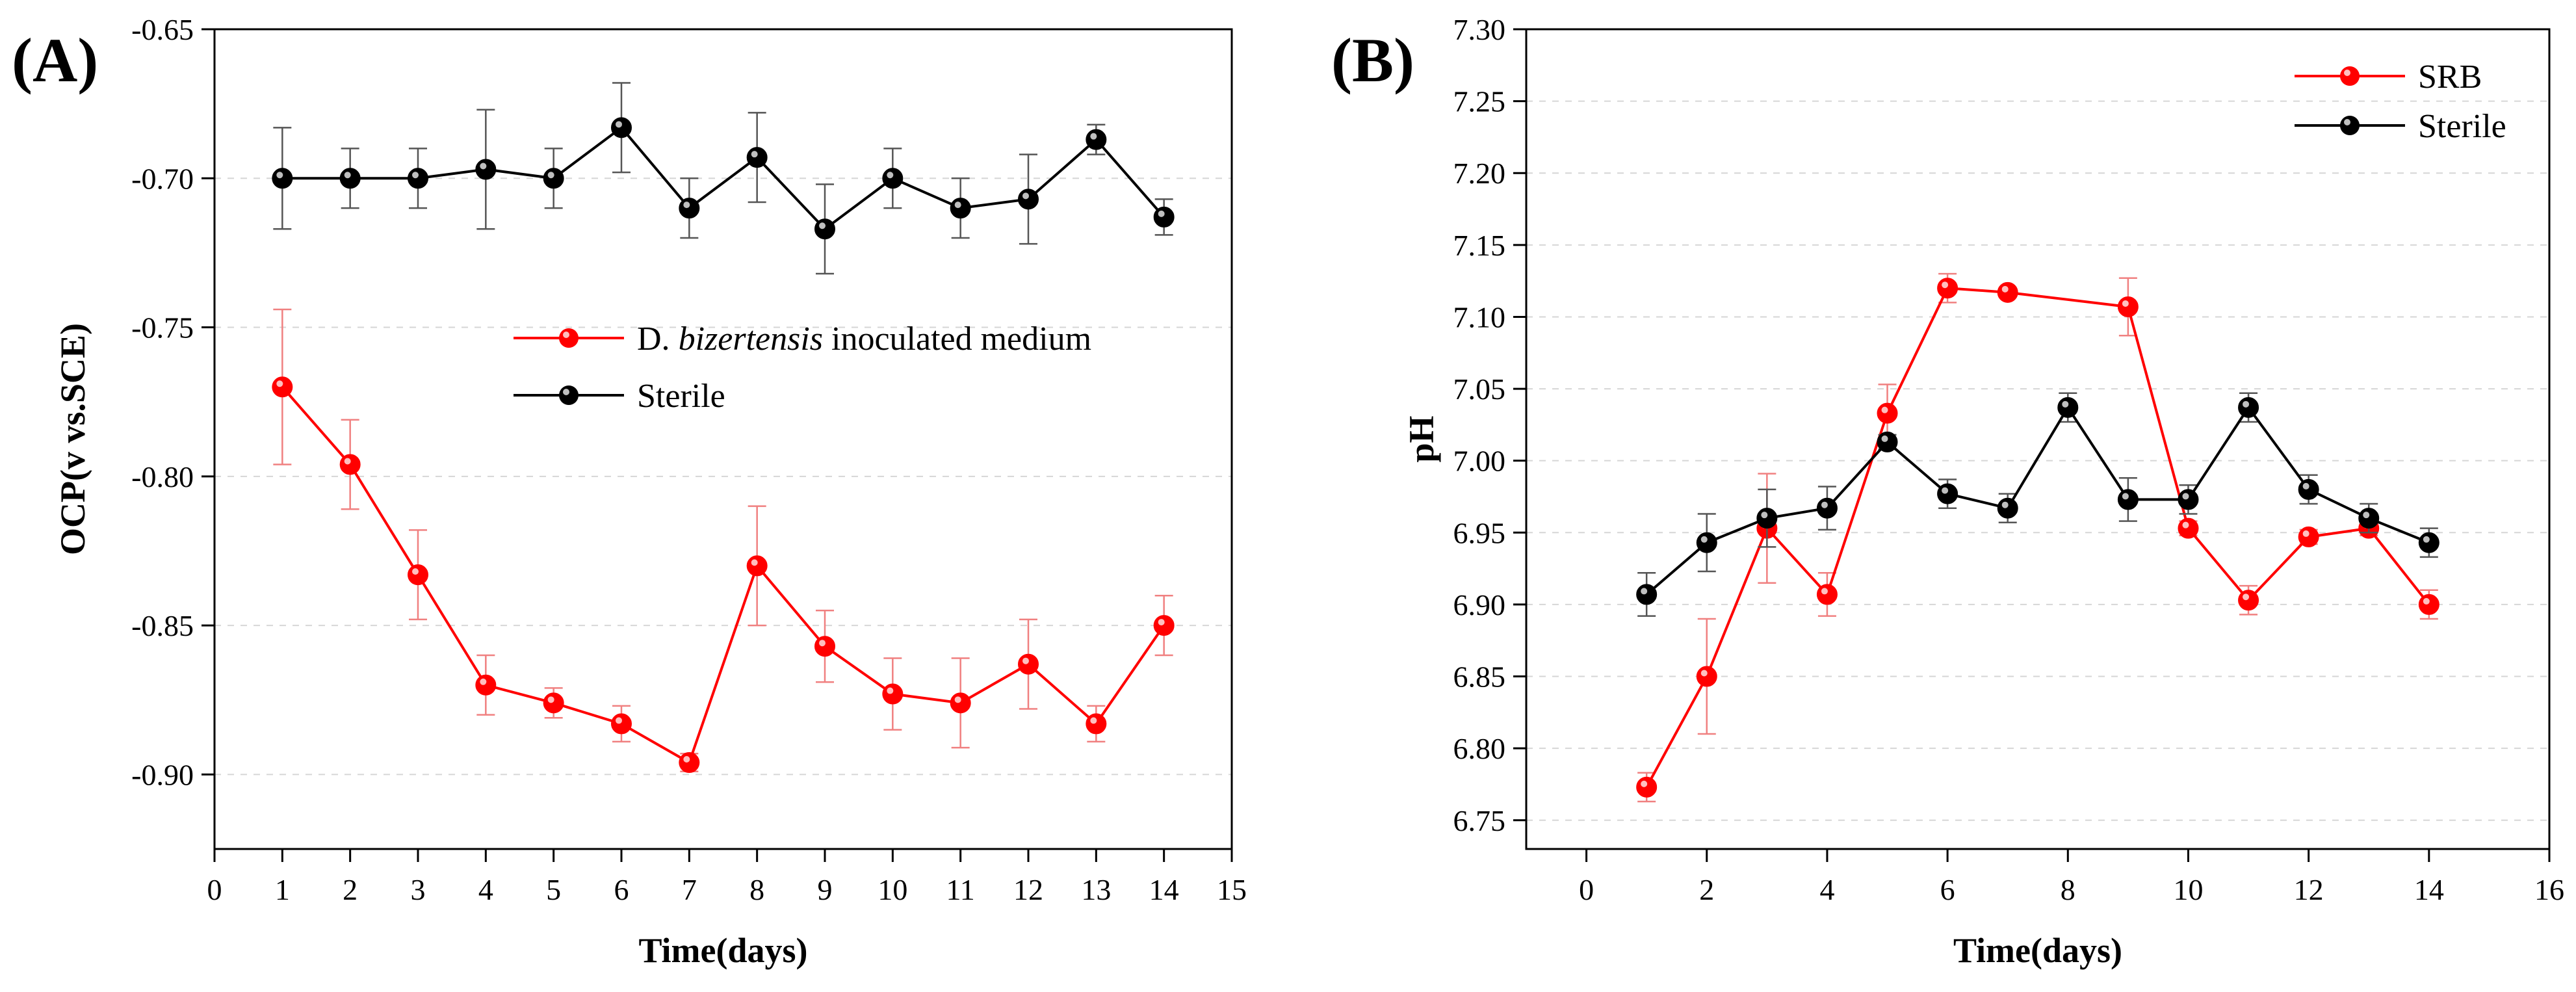 The width and height of the screenshot is (2576, 992). Describe the element at coordinates (961, 889) in the screenshot. I see `x-tick-label: 11` at that location.